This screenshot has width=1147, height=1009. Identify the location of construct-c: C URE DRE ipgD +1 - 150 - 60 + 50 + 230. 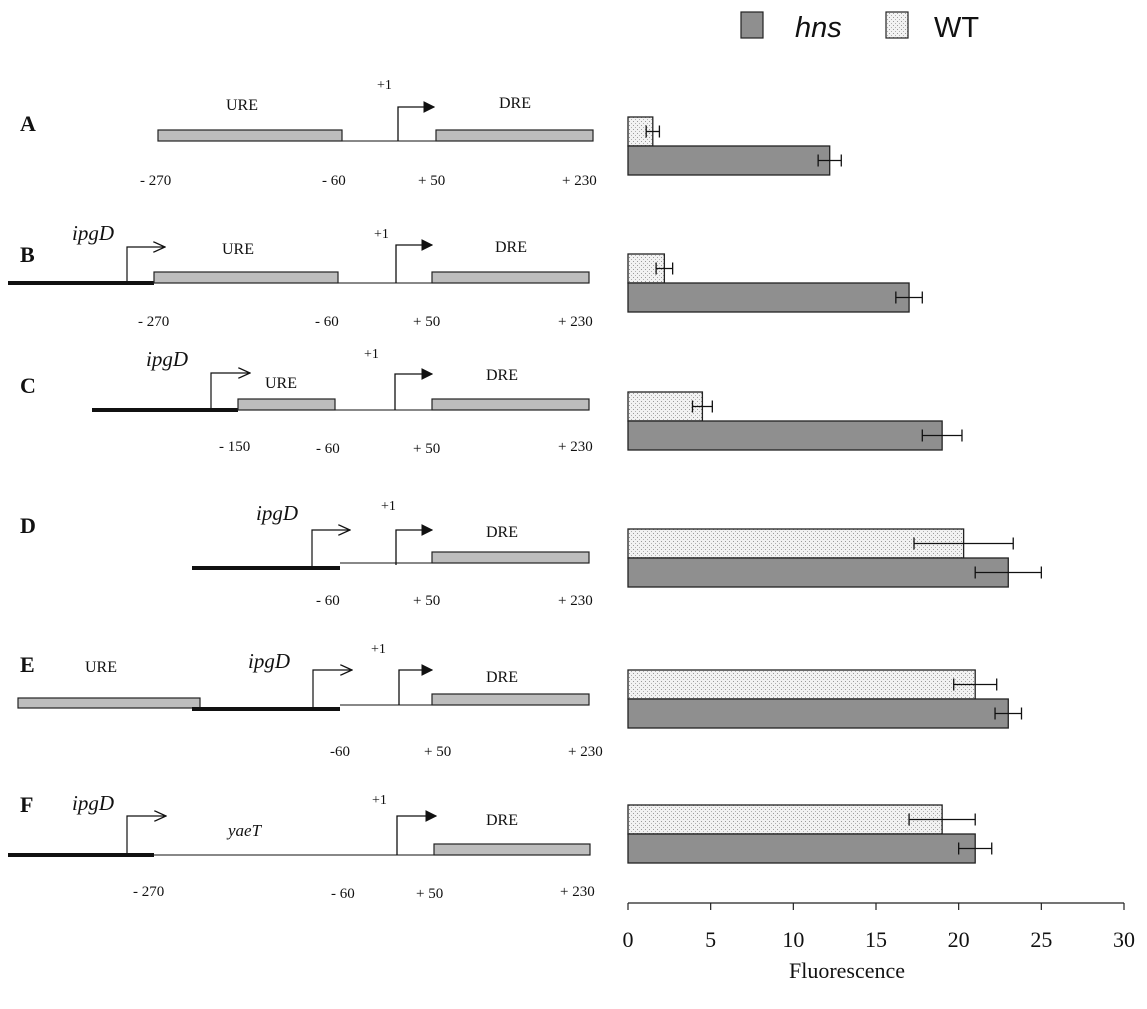
(306, 402).